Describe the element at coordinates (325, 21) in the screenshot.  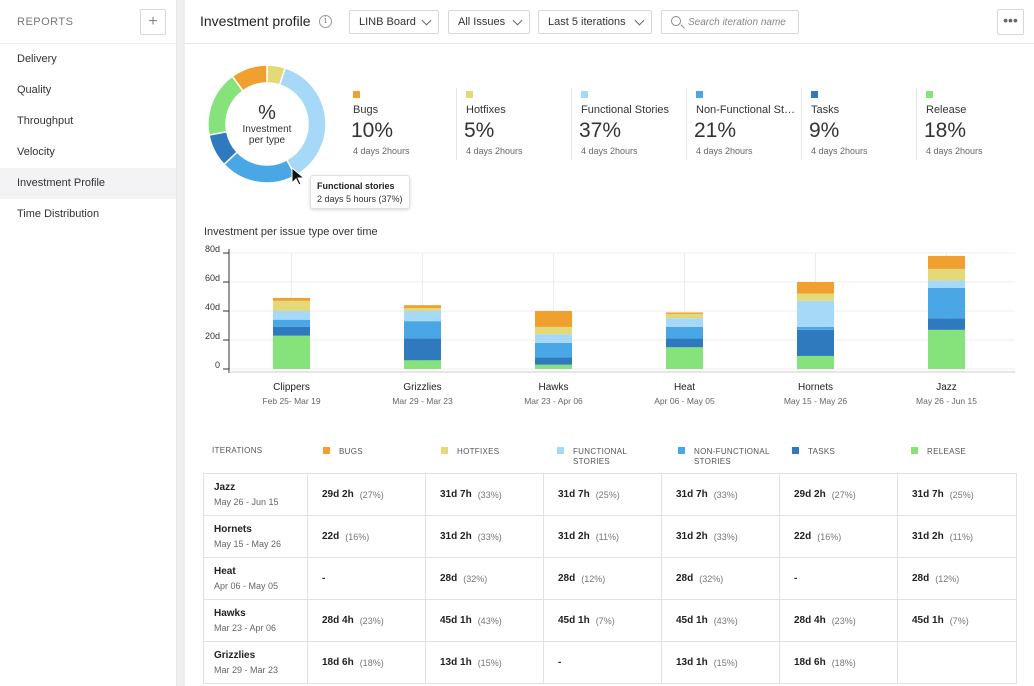
I see `info-icon: i` at that location.